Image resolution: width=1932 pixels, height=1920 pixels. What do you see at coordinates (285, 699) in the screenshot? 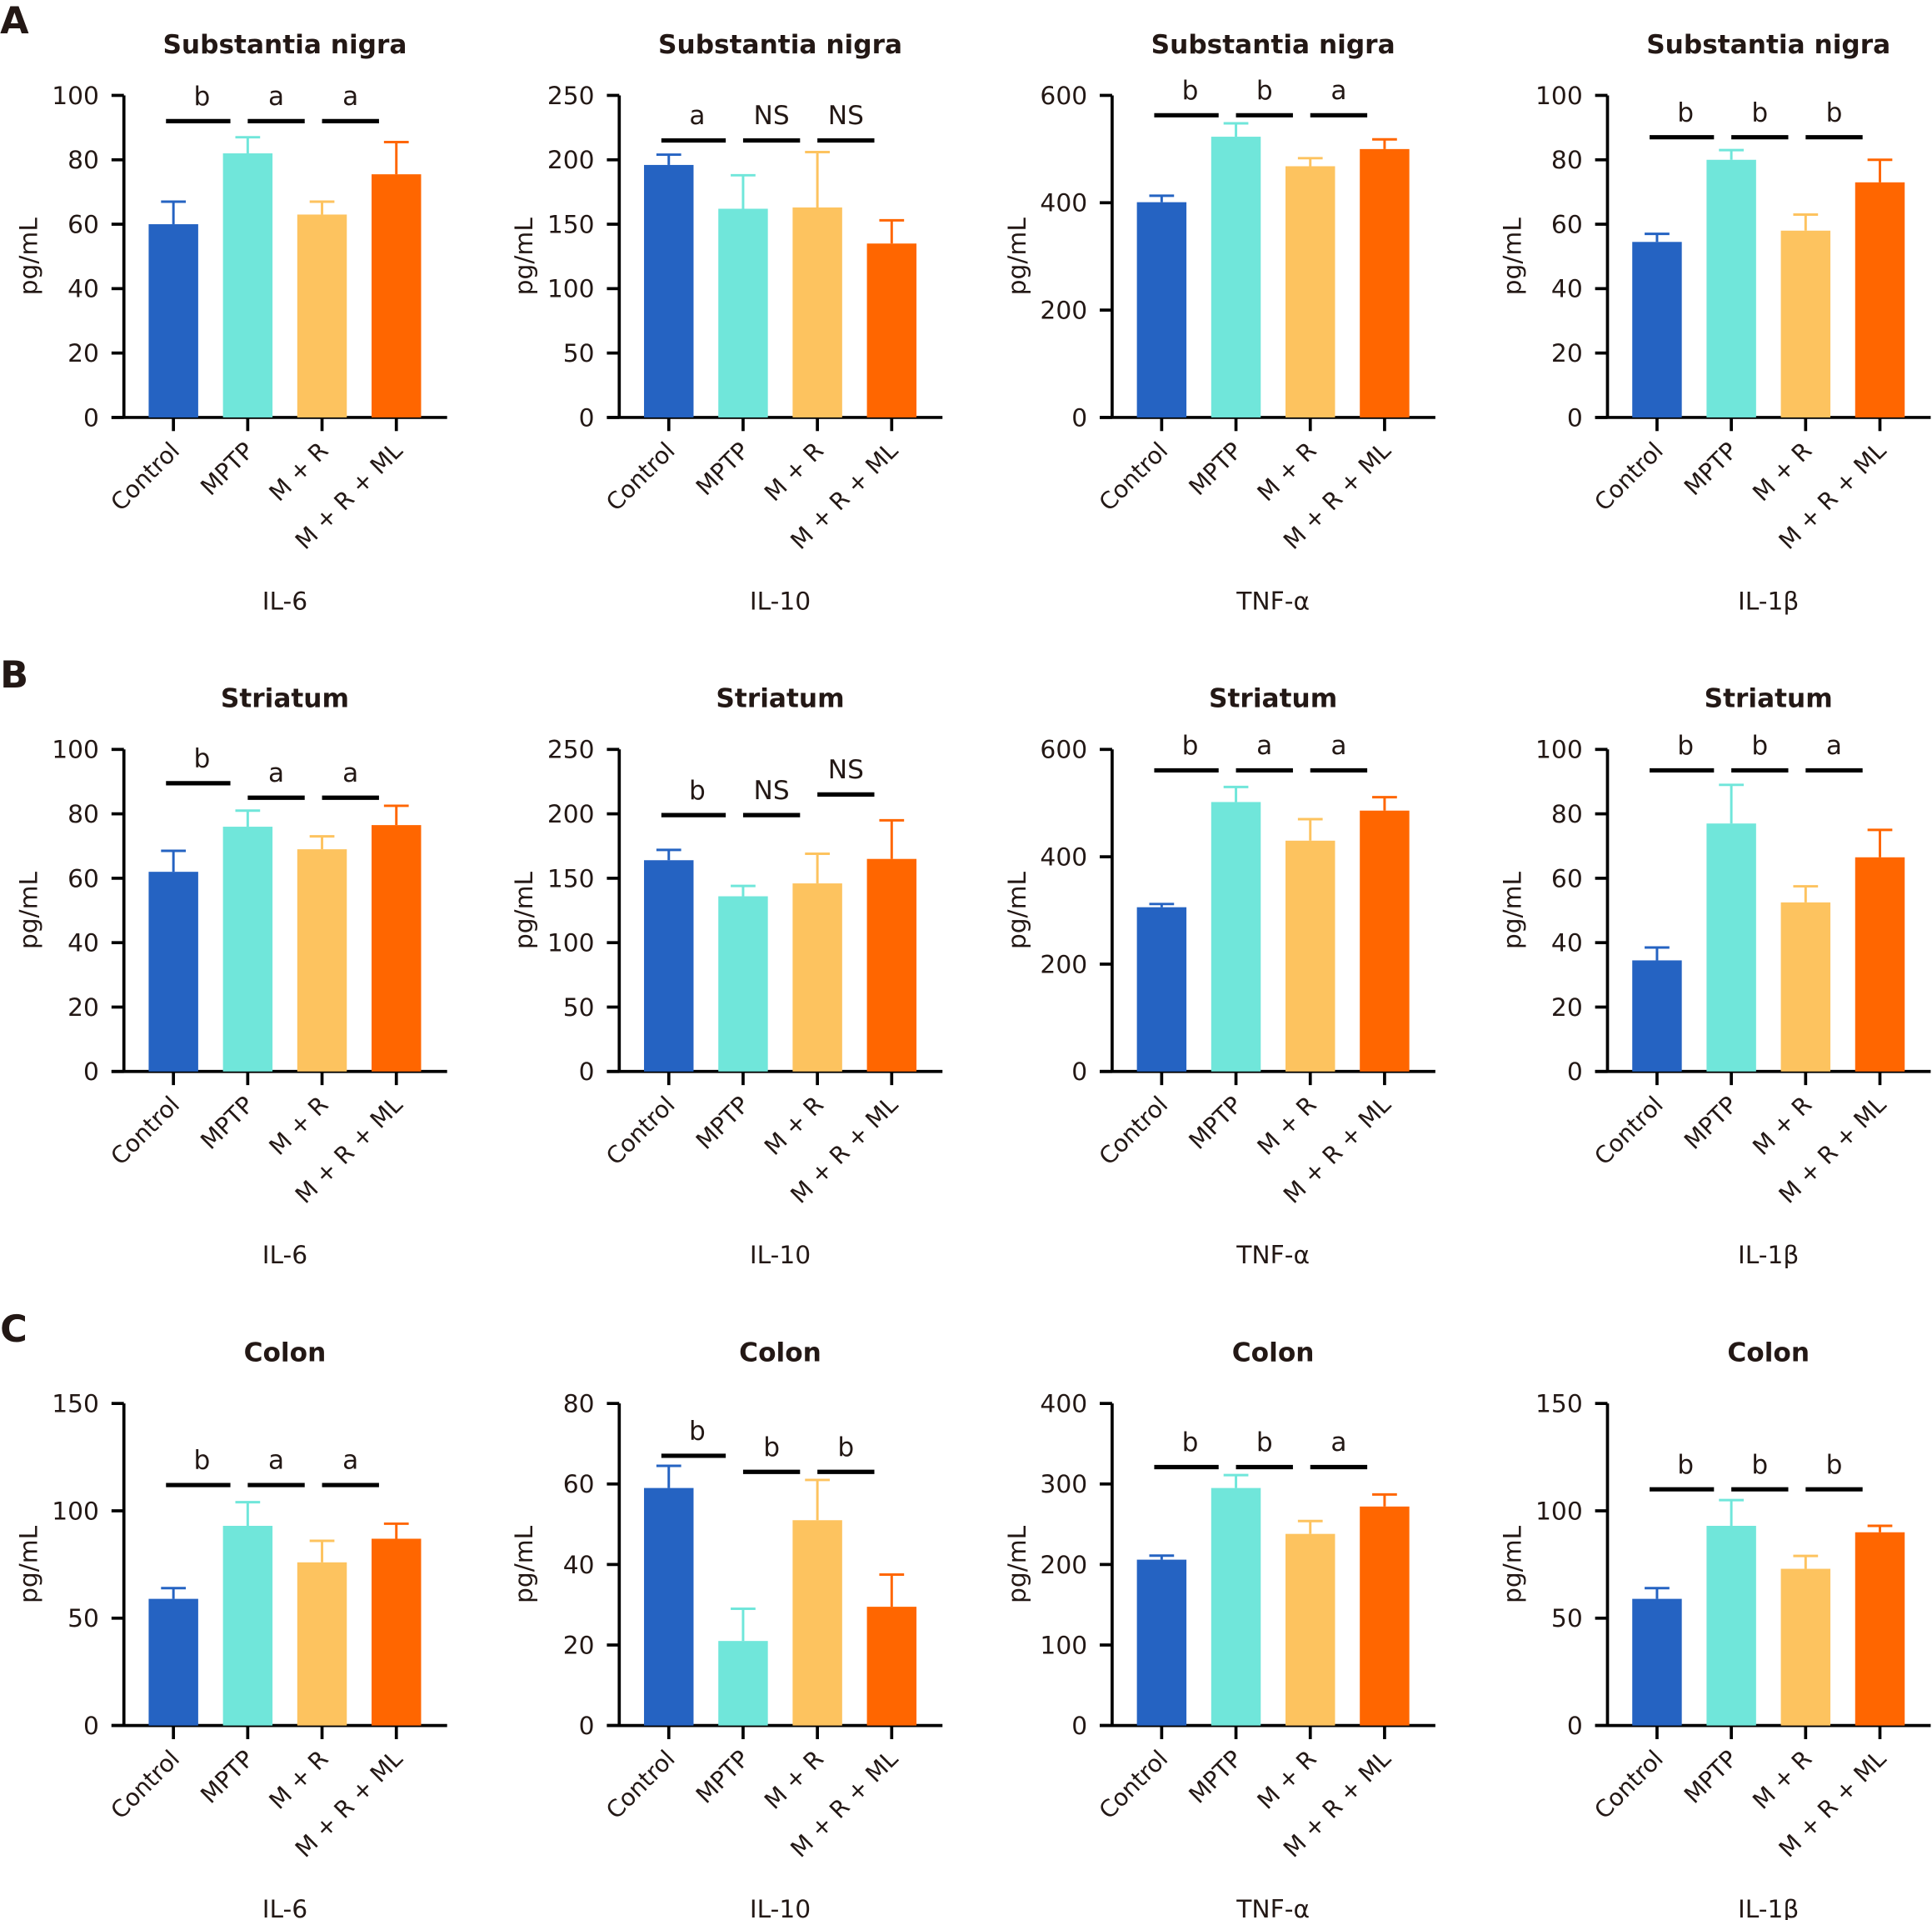
I see `chart-title: Striatum` at bounding box center [285, 699].